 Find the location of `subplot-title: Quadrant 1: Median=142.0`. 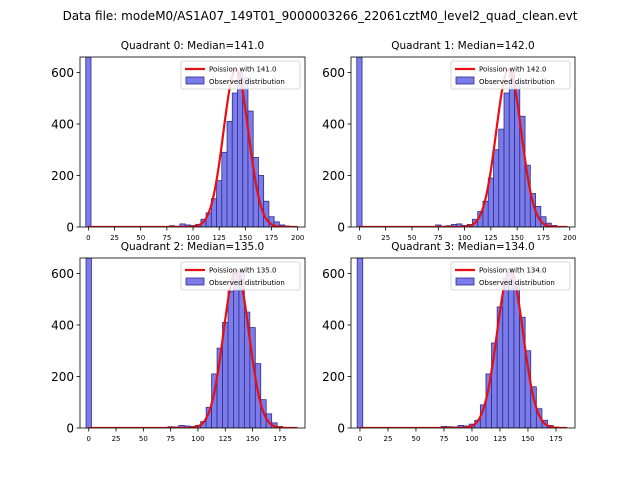

subplot-title: Quadrant 1: Median=142.0 is located at coordinates (462, 46).